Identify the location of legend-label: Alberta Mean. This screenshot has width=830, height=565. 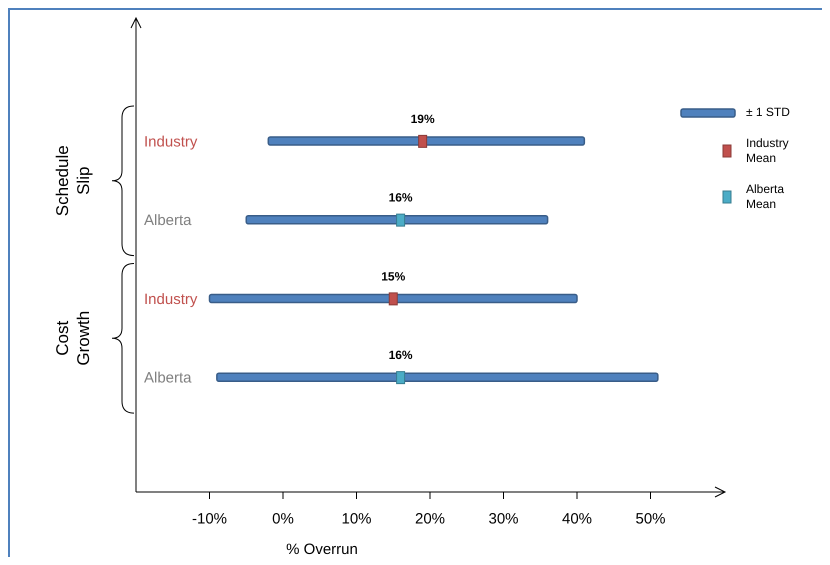
(766, 197).